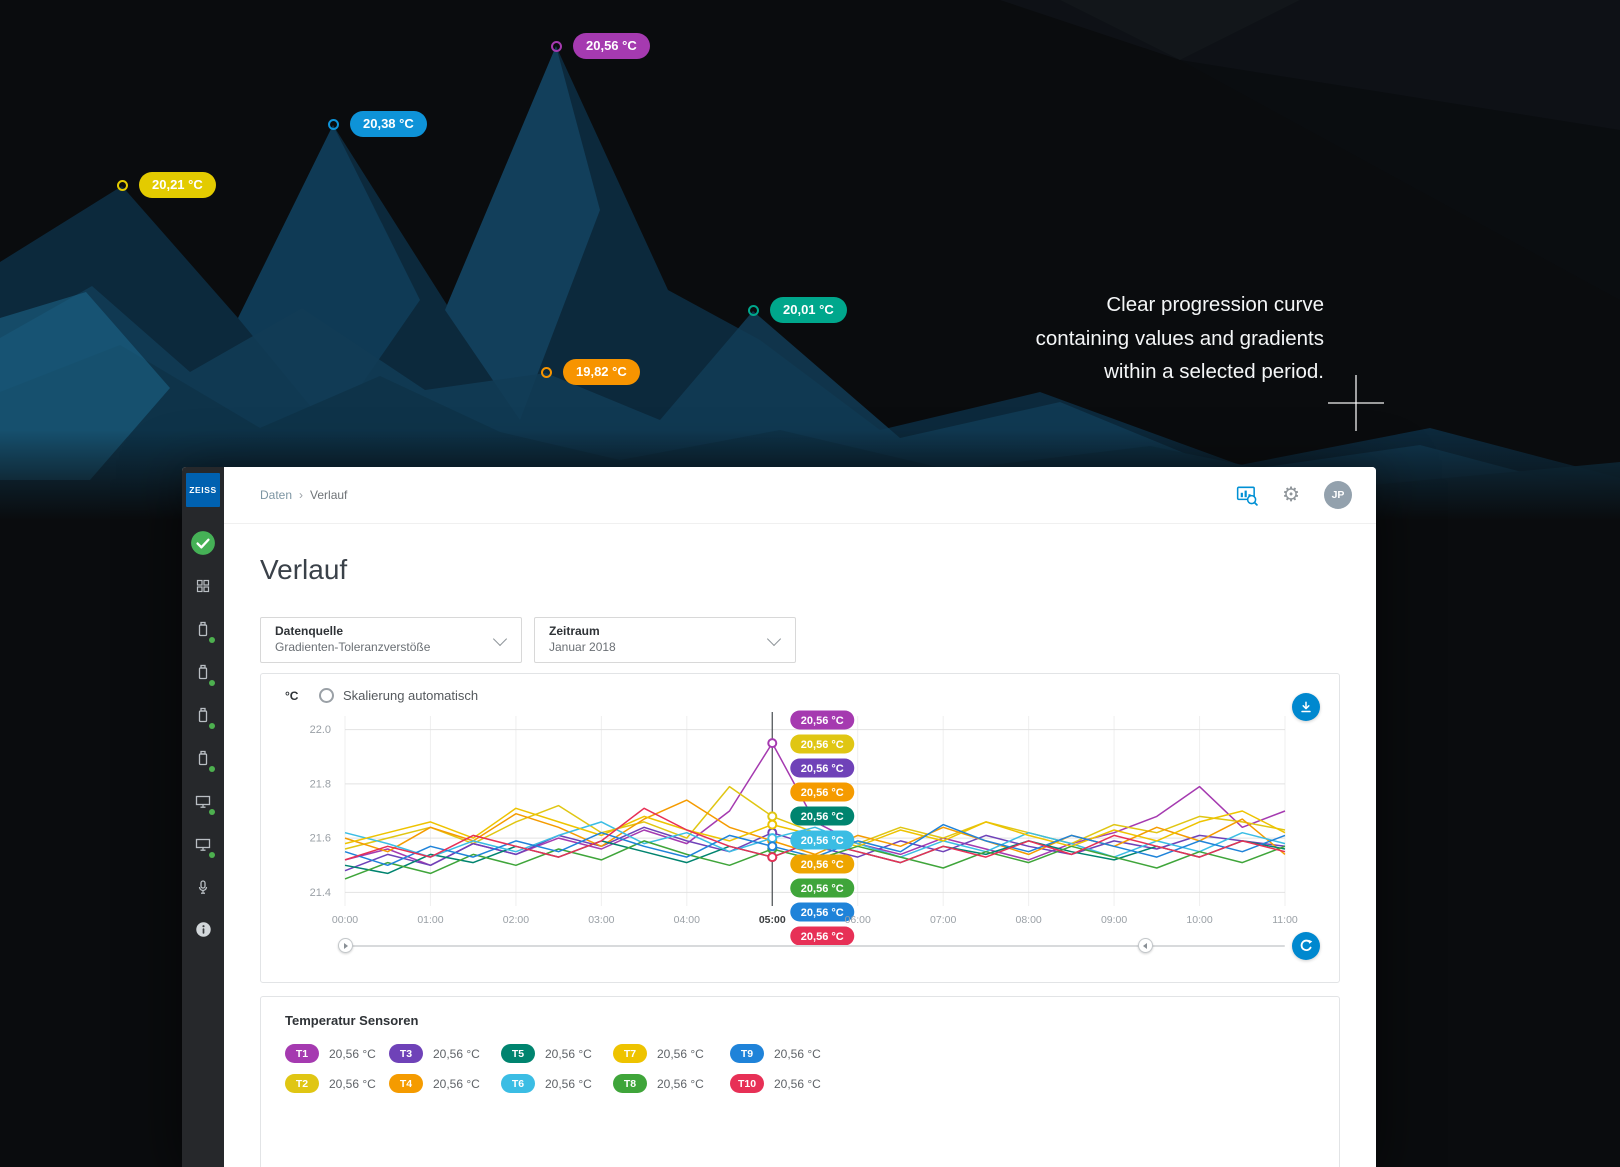 This screenshot has height=1167, width=1620. I want to click on dropdown-datenquelle: Datenquelle Gradienten-Toleranzverstöße, so click(391, 640).